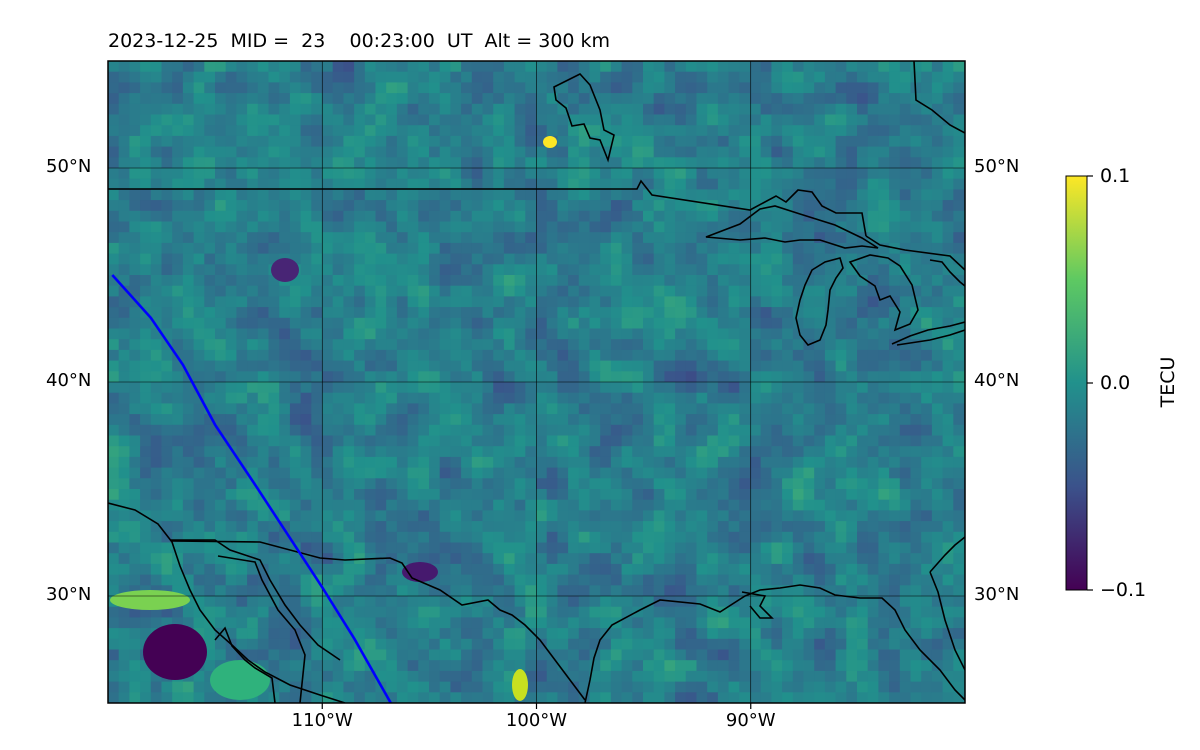  What do you see at coordinates (1168, 382) in the screenshot?
I see `colorbar-title: TECU` at bounding box center [1168, 382].